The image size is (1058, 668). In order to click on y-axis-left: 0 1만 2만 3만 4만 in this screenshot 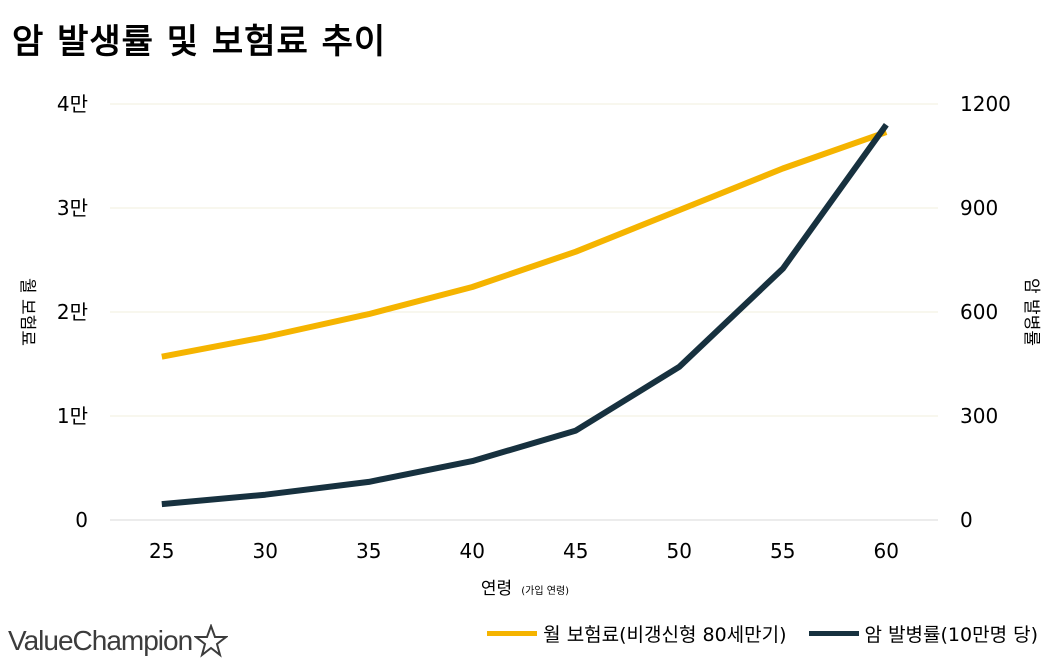, I will do `click(72, 312)`.